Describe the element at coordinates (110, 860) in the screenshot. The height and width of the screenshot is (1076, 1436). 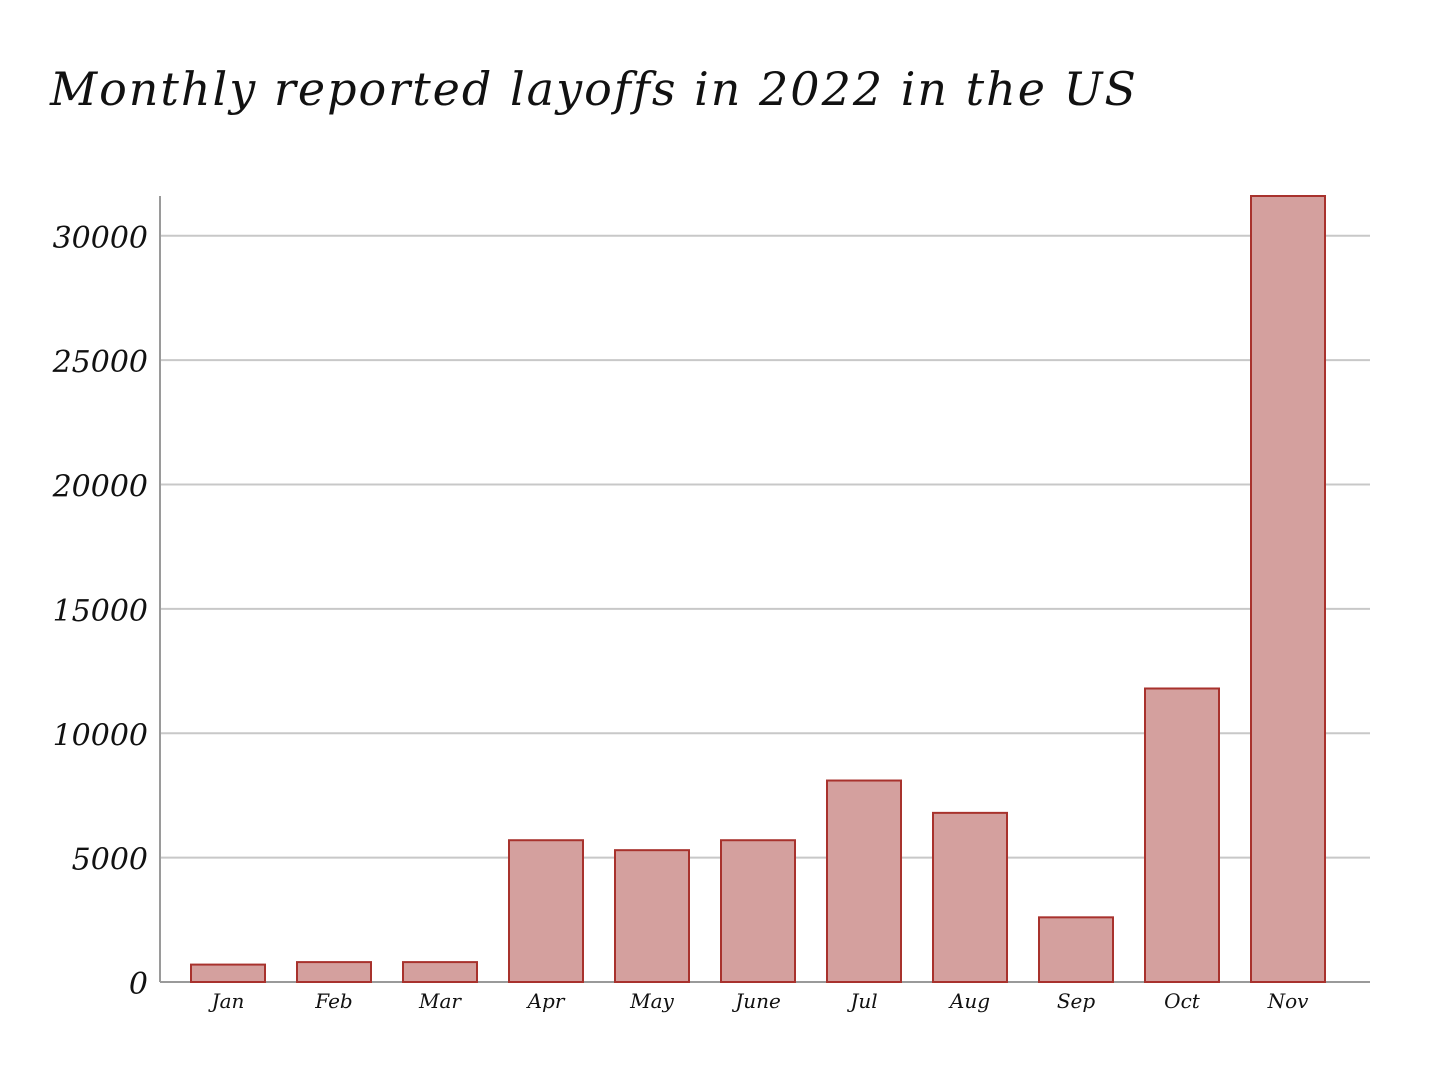
I see `y-tick-label: 5000` at that location.